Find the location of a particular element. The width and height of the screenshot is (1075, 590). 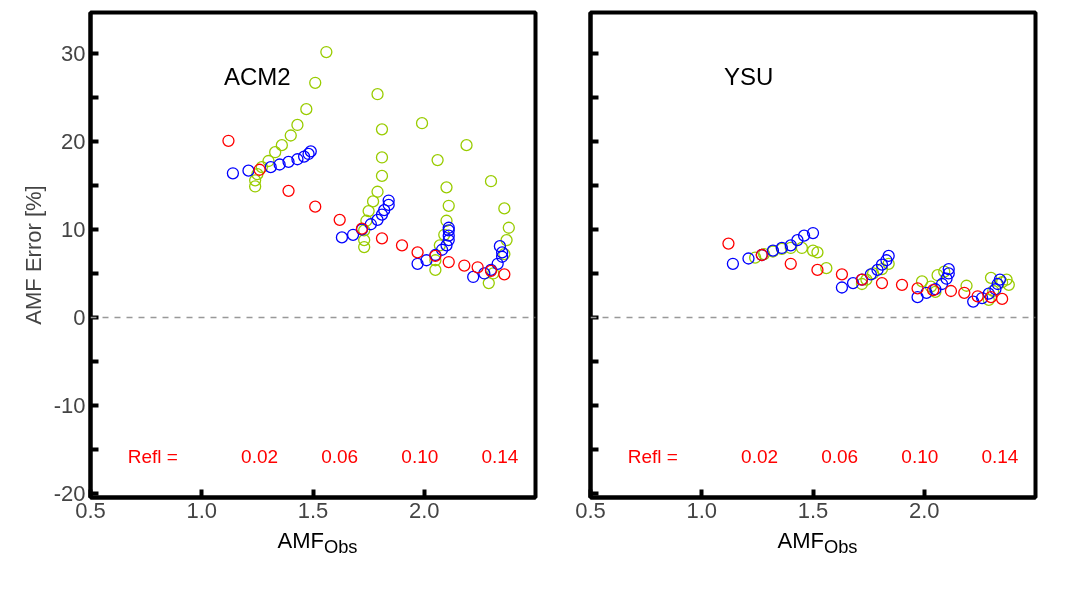

y-tick-label: 30 is located at coordinates (73, 54).